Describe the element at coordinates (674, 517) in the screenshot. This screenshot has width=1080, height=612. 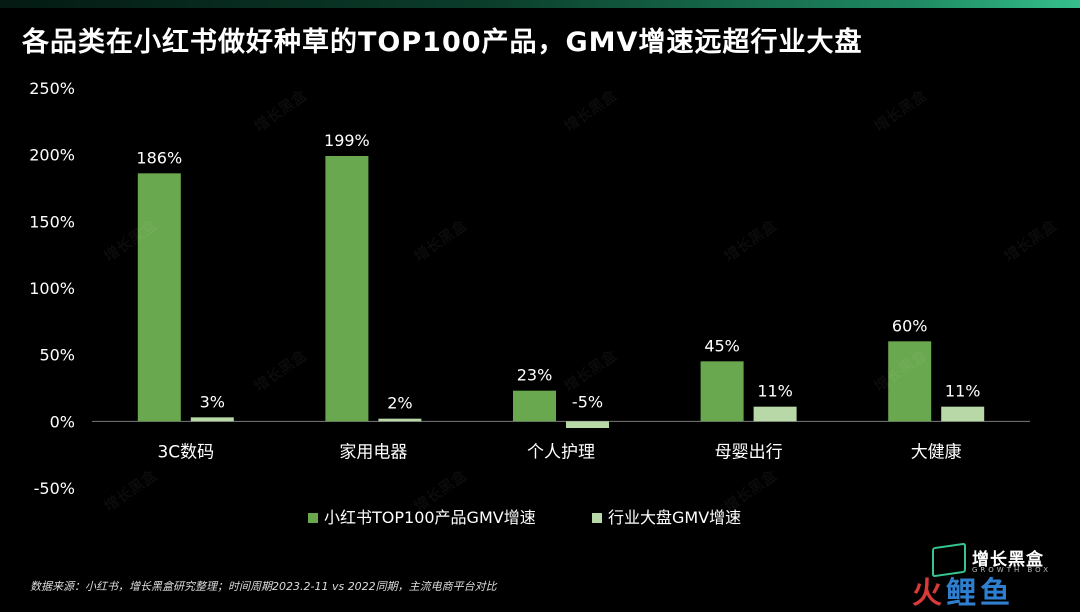
I see `legend-label: 行业大盘GMV增速` at that location.